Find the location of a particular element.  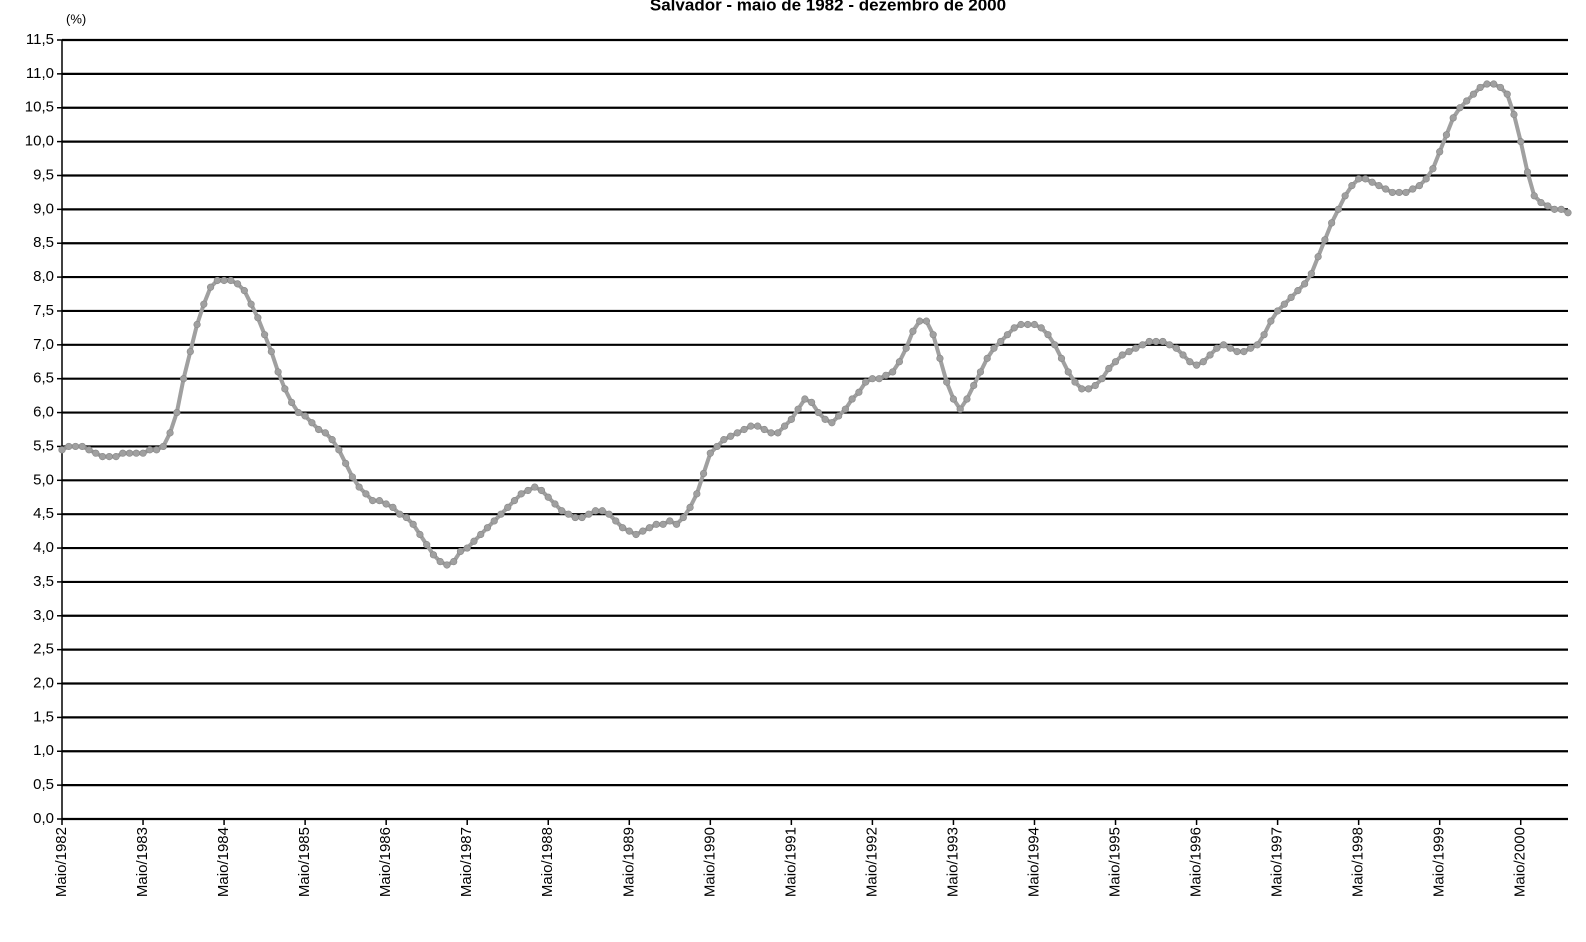

y-tick-label: 2,0 is located at coordinates (43, 682).